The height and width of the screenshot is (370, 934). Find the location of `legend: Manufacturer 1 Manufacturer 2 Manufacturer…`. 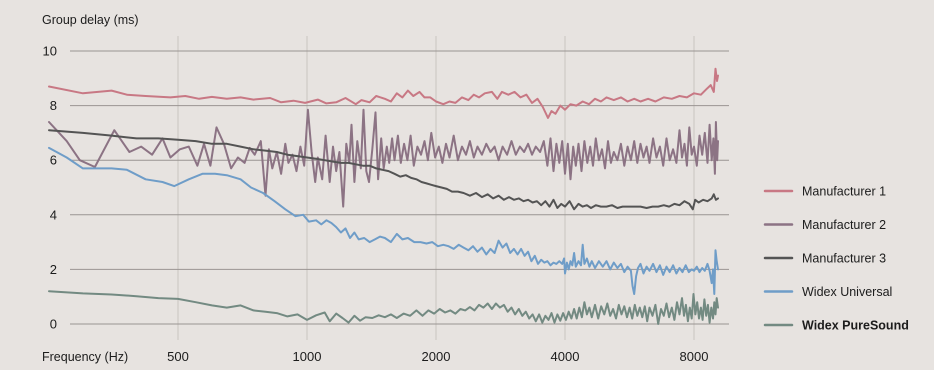

legend: Manufacturer 1 Manufacturer 2 Manufacturer… is located at coordinates (836, 259).